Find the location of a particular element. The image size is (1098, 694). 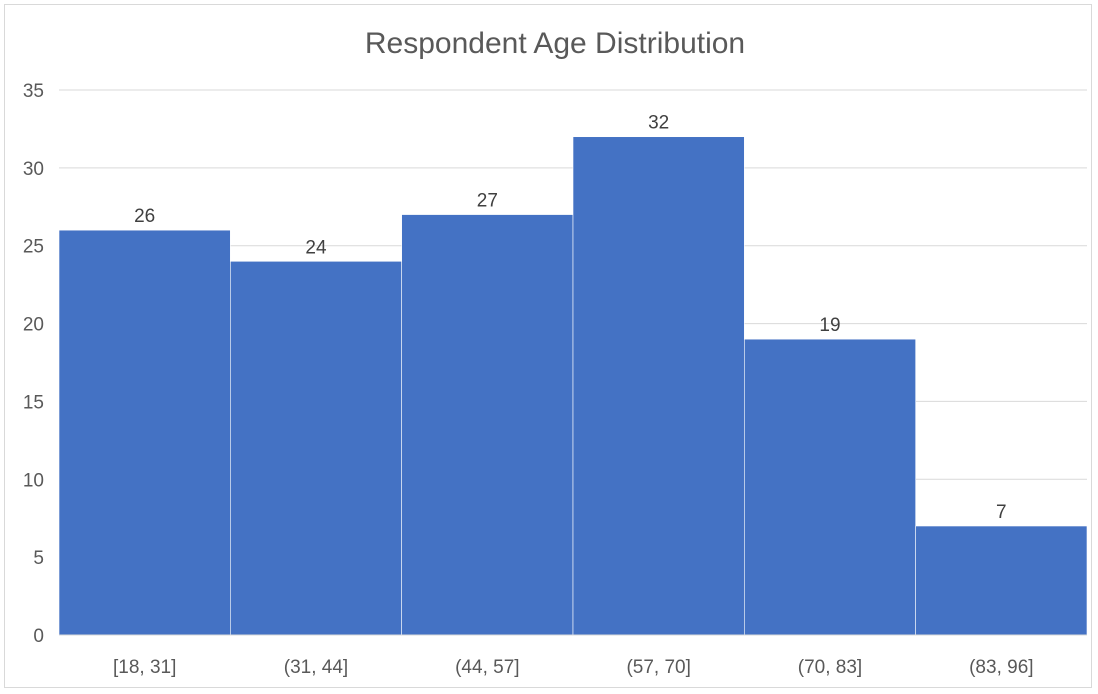

x-category-label: (57, 70] is located at coordinates (658, 667).